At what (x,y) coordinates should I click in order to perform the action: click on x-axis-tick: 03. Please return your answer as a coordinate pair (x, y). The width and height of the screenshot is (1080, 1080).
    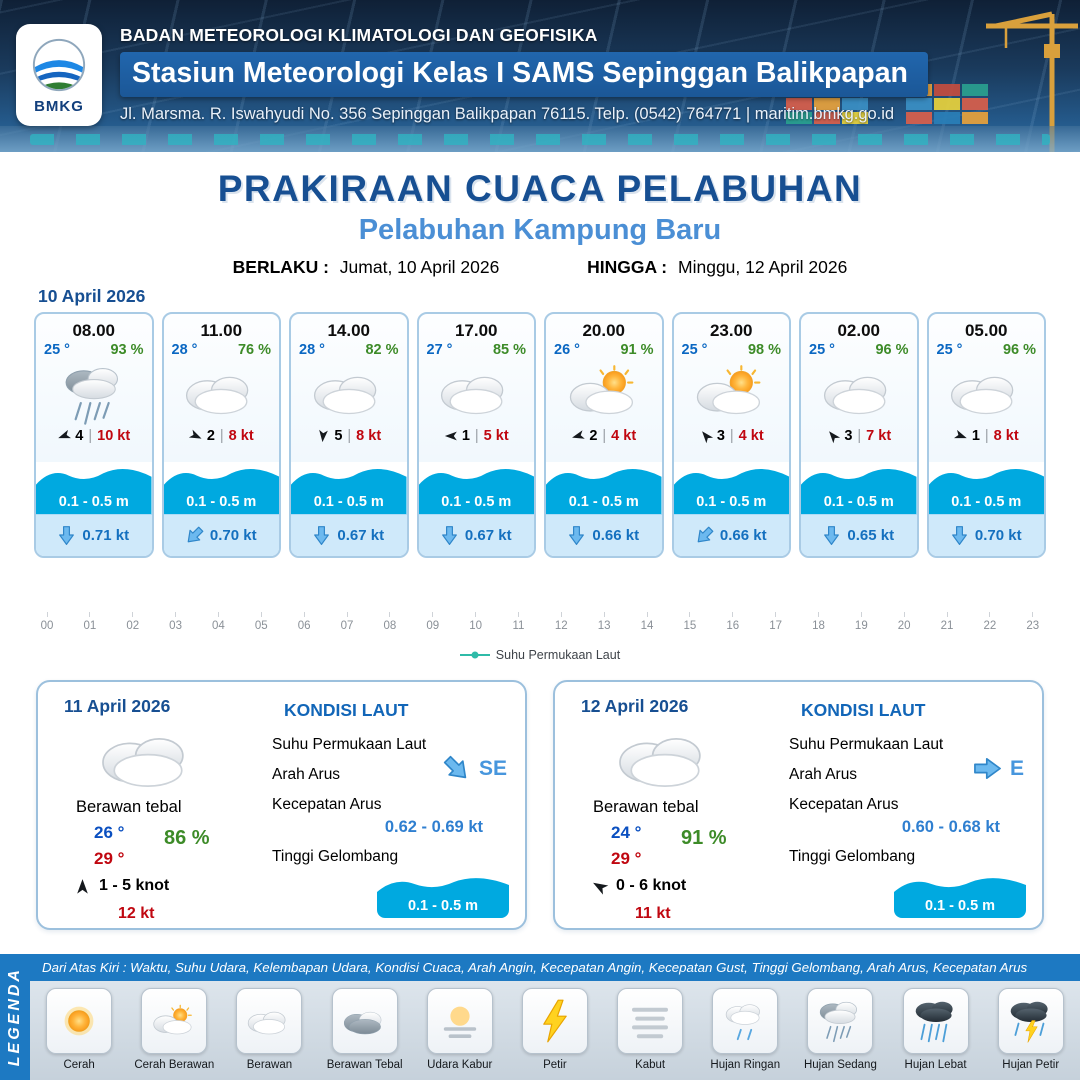
    Looking at the image, I should click on (176, 622).